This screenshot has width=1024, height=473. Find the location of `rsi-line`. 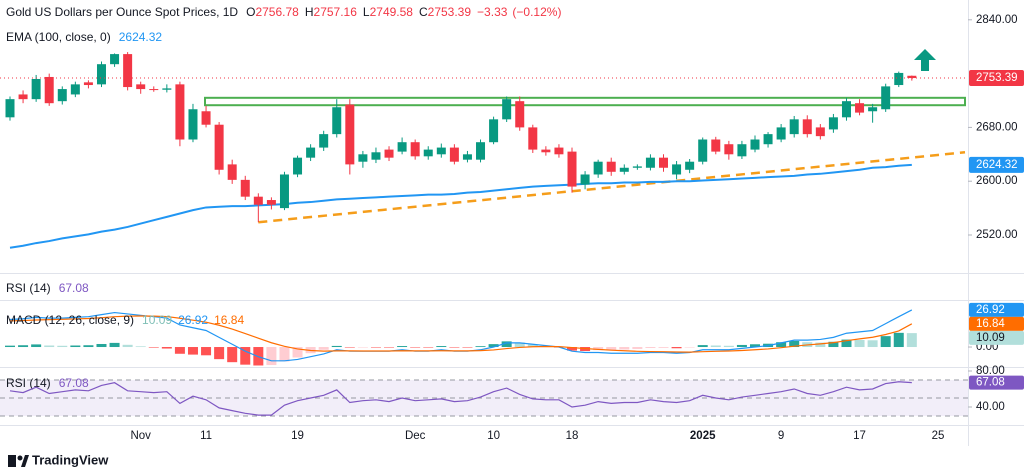

rsi-line is located at coordinates (460, 398).